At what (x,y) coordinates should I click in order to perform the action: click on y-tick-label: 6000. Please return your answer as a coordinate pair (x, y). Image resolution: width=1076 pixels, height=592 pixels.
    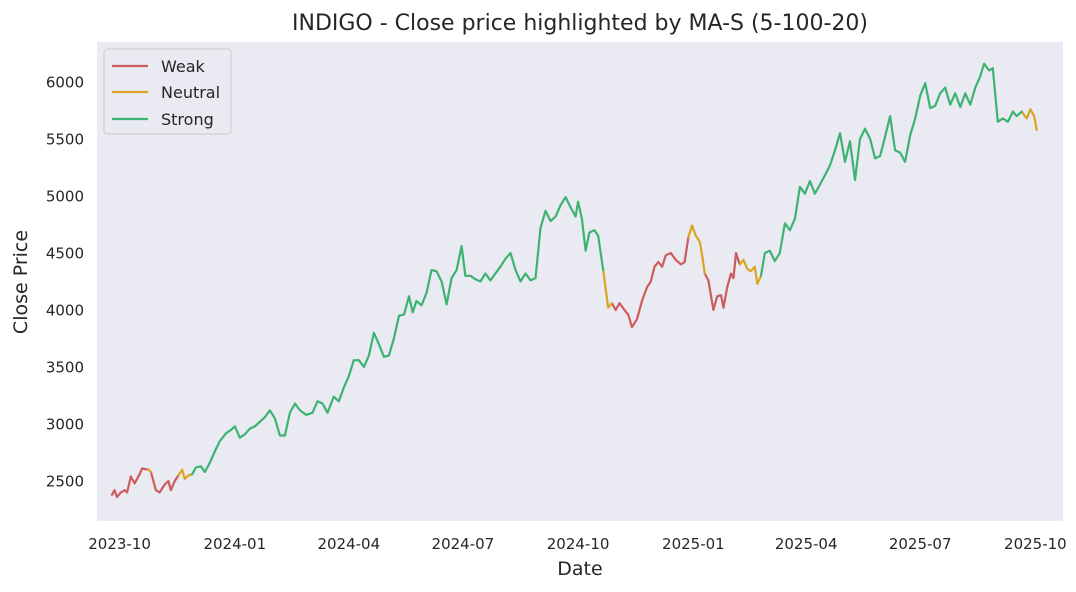
    Looking at the image, I should click on (65, 82).